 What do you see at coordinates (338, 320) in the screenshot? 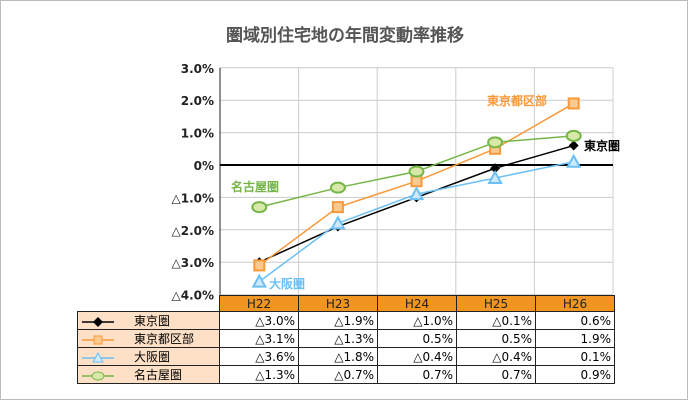
I see `table-cell: △1.9%` at bounding box center [338, 320].